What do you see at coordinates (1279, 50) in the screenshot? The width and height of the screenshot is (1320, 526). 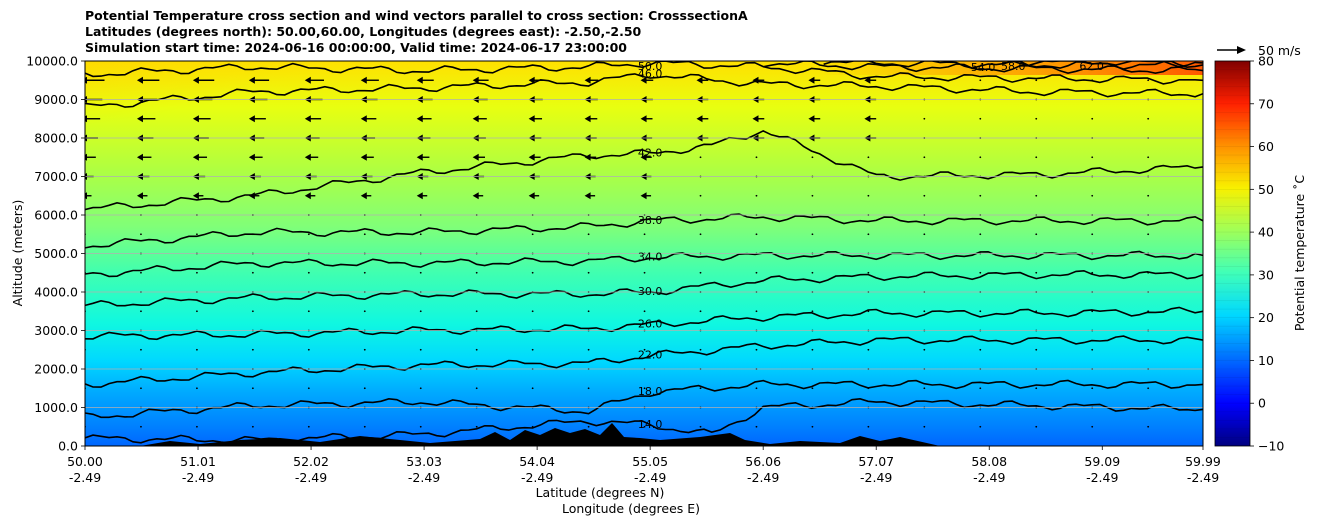 I see `wind-reference-label: 50 m/s` at bounding box center [1279, 50].